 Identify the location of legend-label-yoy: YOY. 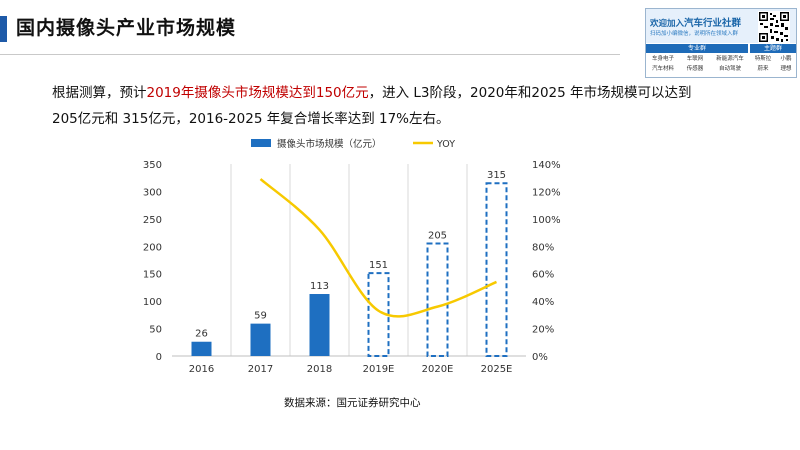
(445, 144).